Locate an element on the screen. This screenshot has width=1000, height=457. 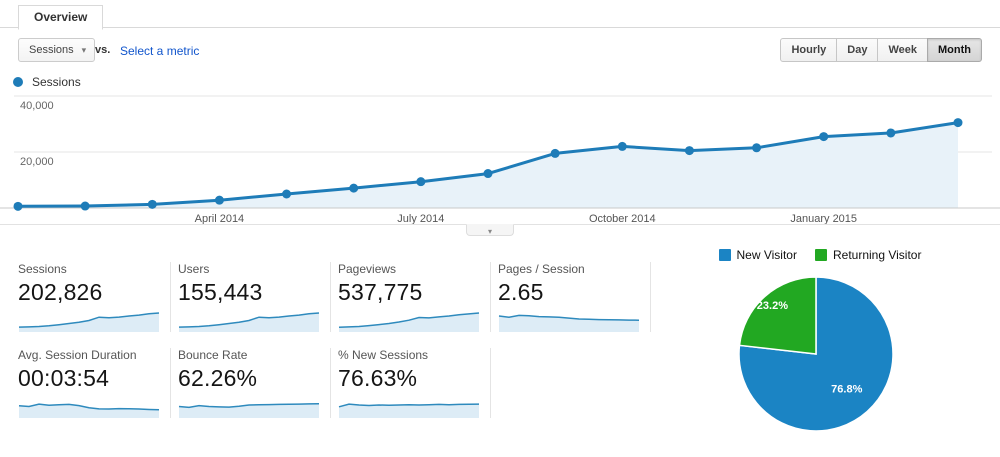
legend-label: Returning Visitor is located at coordinates (877, 255).